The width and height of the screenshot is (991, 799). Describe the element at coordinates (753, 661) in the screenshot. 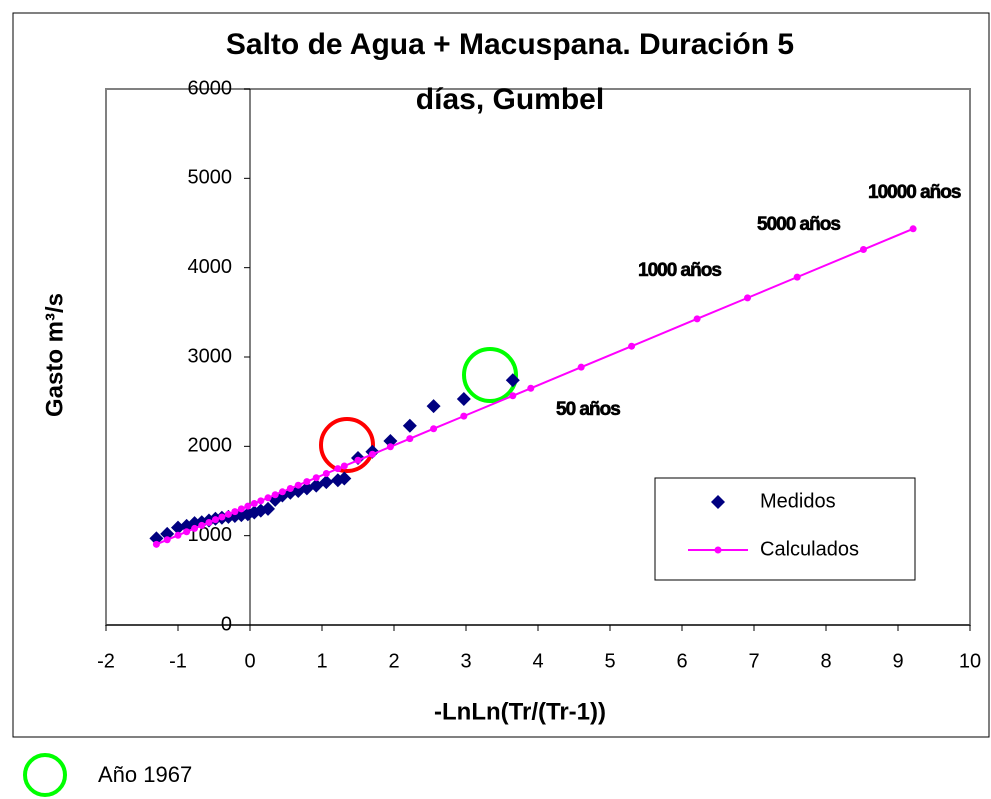

I see `x-tick-label: 7` at that location.